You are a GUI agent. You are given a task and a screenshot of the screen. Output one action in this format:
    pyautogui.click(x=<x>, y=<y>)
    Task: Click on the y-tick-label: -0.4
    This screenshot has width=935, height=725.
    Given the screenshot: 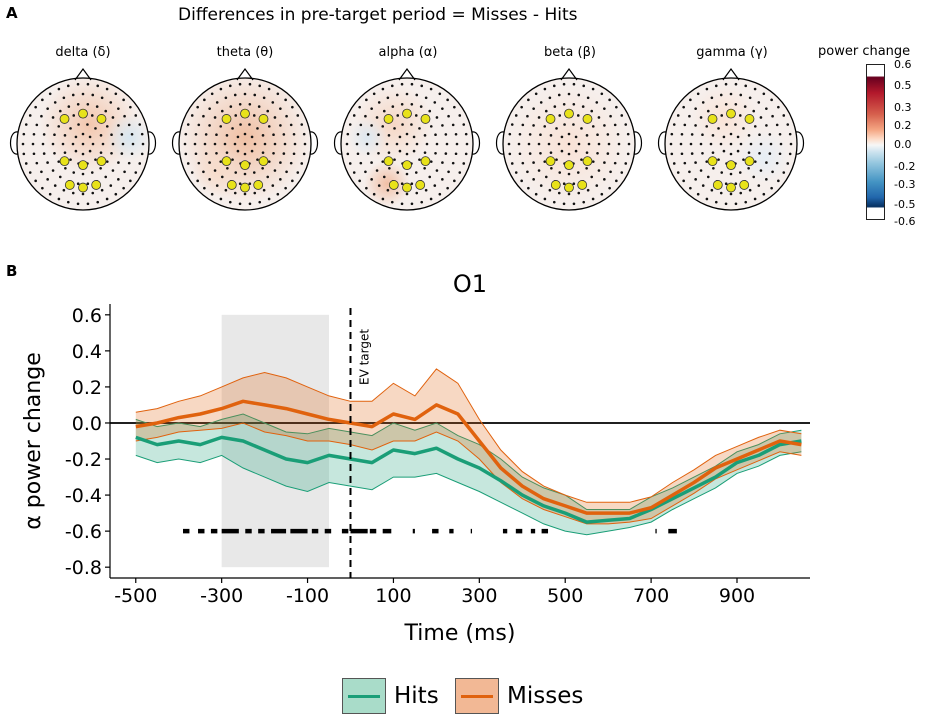 What is the action you would take?
    pyautogui.click(x=83, y=496)
    